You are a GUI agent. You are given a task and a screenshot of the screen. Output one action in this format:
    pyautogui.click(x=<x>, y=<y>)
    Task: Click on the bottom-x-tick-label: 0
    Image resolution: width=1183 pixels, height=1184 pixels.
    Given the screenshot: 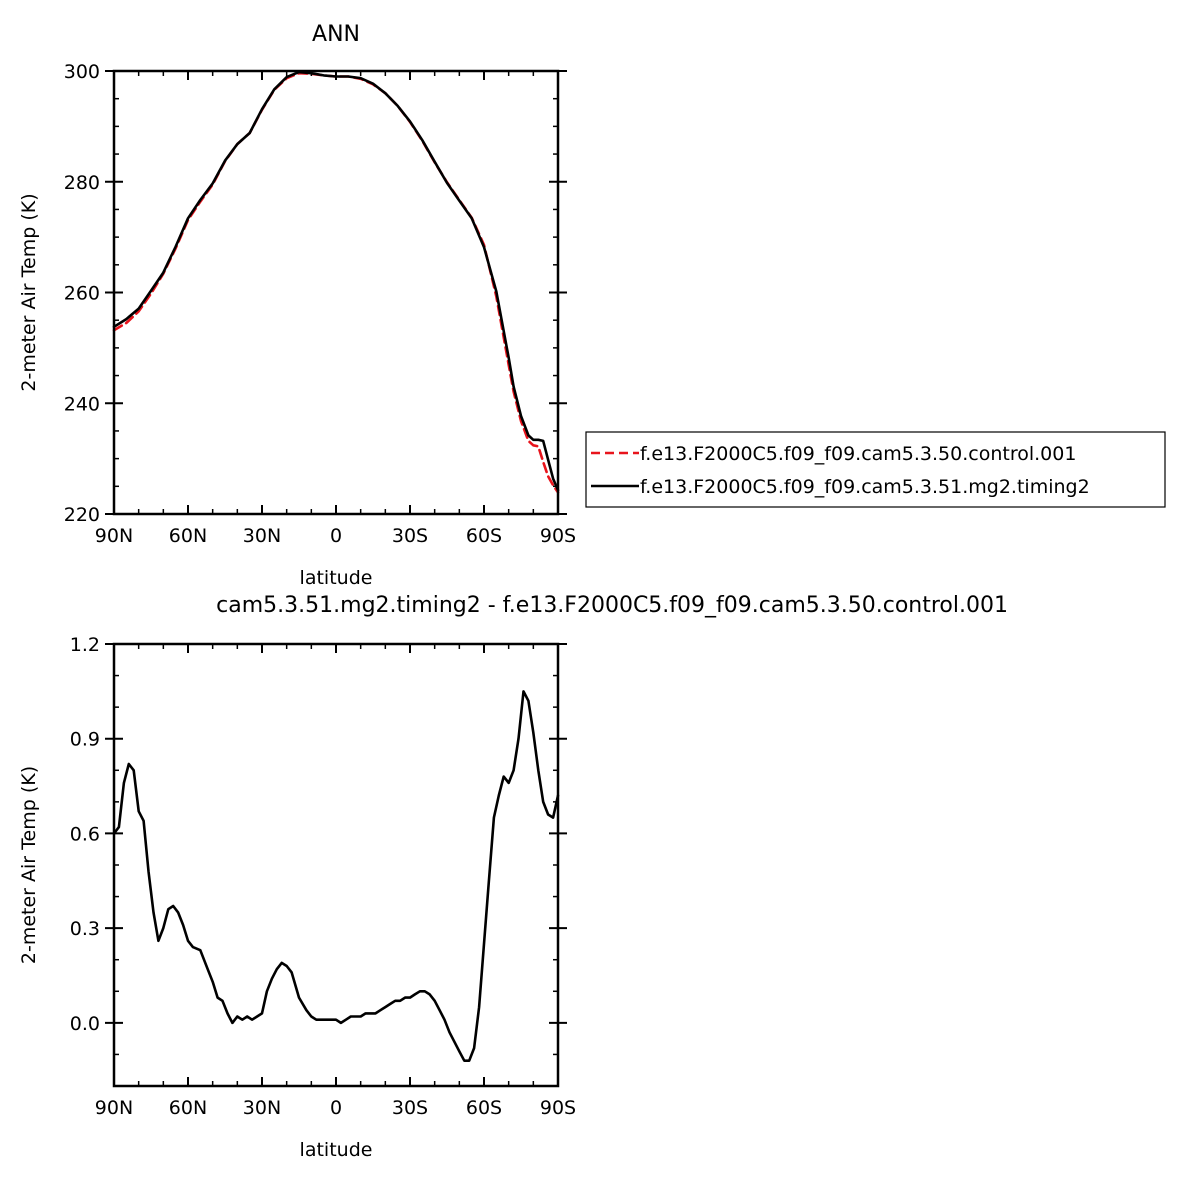 What is the action you would take?
    pyautogui.click(x=336, y=1108)
    